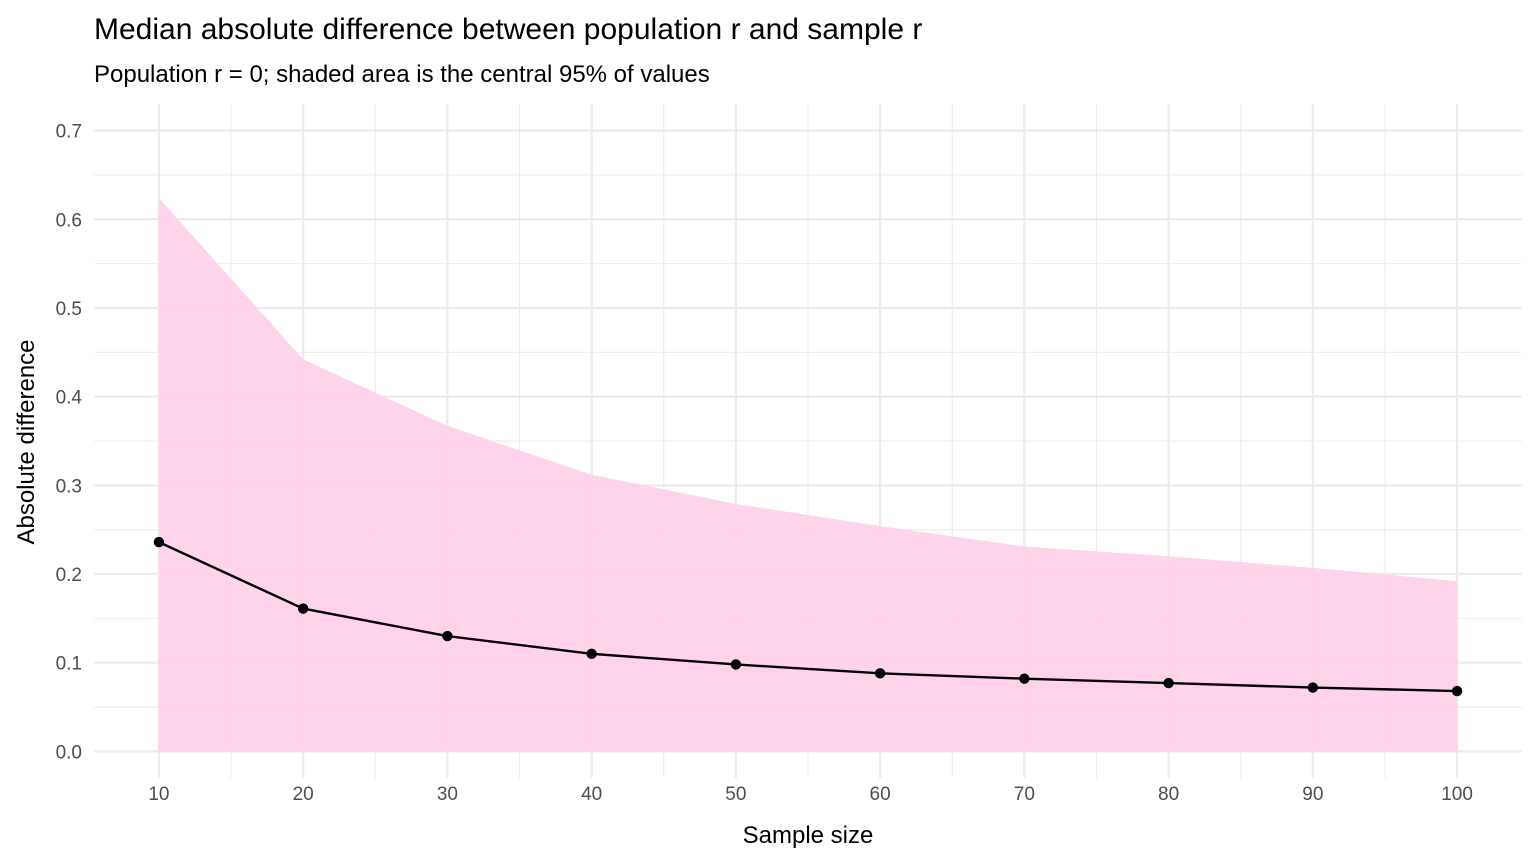 The width and height of the screenshot is (1536, 864). I want to click on x-axis-ticks: 10 20 30 40 50 60 70 80 90 100, so click(810, 794).